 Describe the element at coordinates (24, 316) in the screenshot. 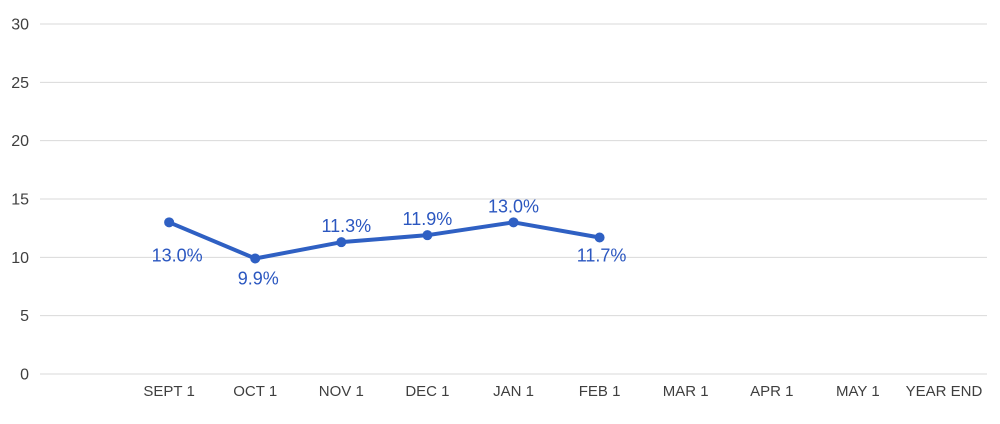

I see `y-axis-tick-label: 5` at that location.